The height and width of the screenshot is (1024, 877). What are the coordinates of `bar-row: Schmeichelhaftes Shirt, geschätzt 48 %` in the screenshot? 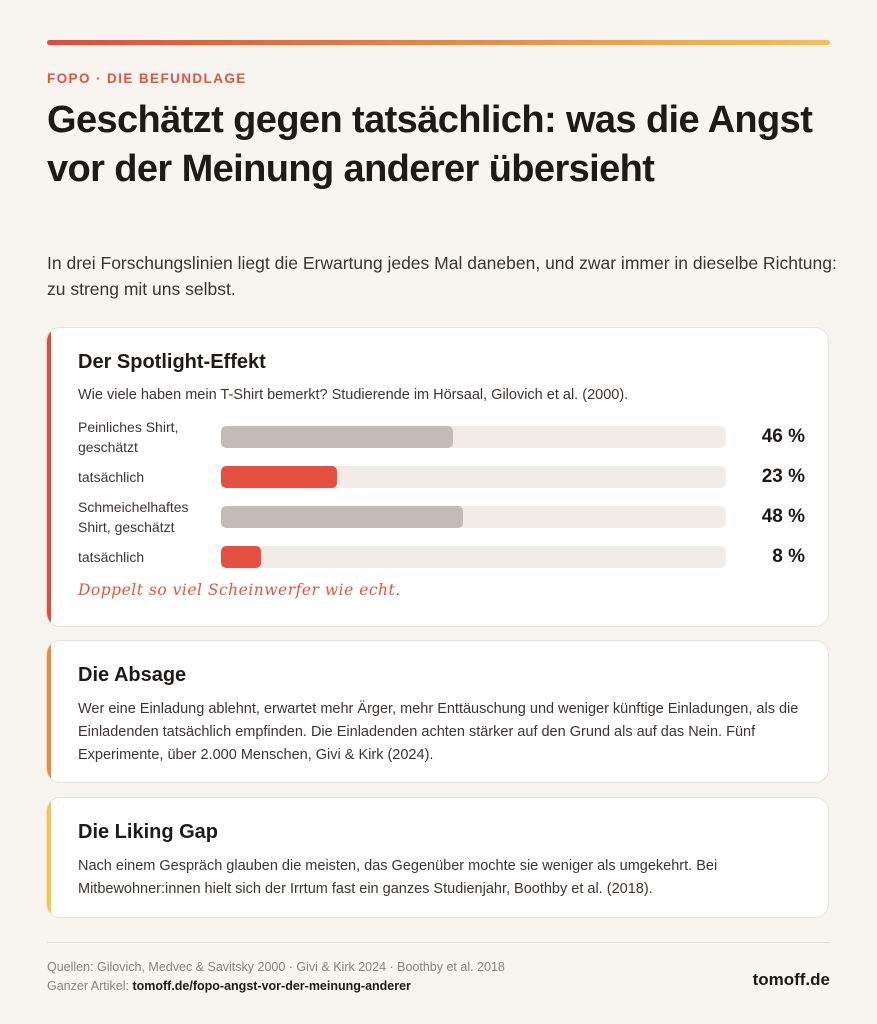 It's located at (445, 517).